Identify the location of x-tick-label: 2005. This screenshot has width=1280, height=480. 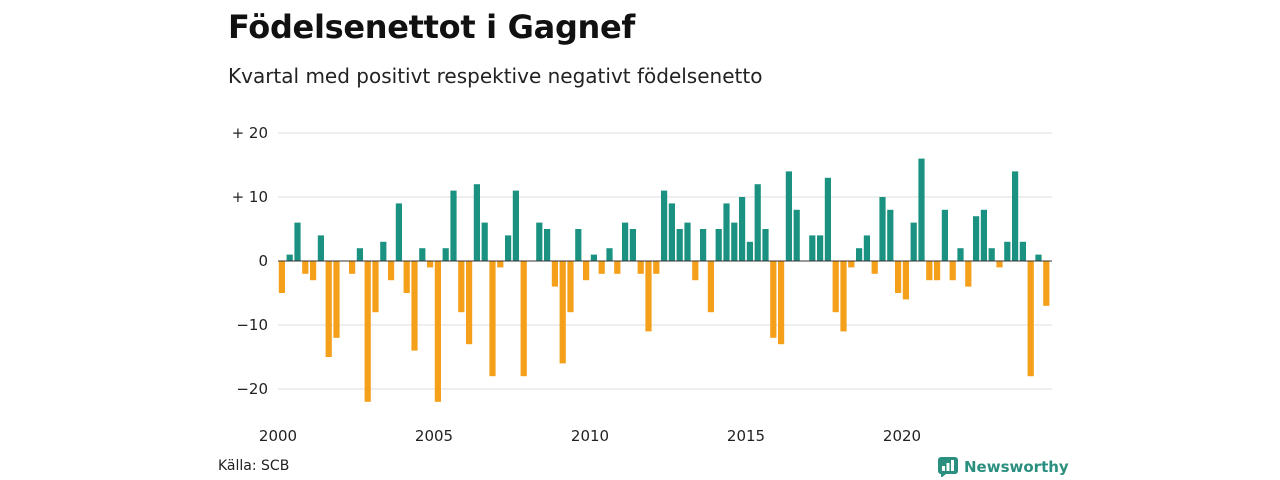
(434, 436).